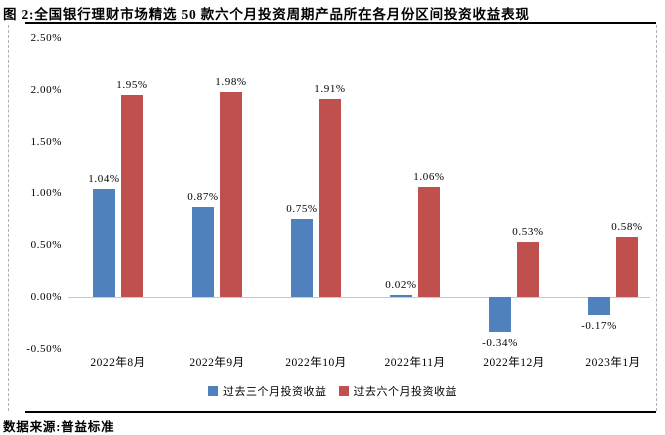 The height and width of the screenshot is (435, 665). I want to click on bar-value-label-past-6m-4: 0.53%, so click(528, 232).